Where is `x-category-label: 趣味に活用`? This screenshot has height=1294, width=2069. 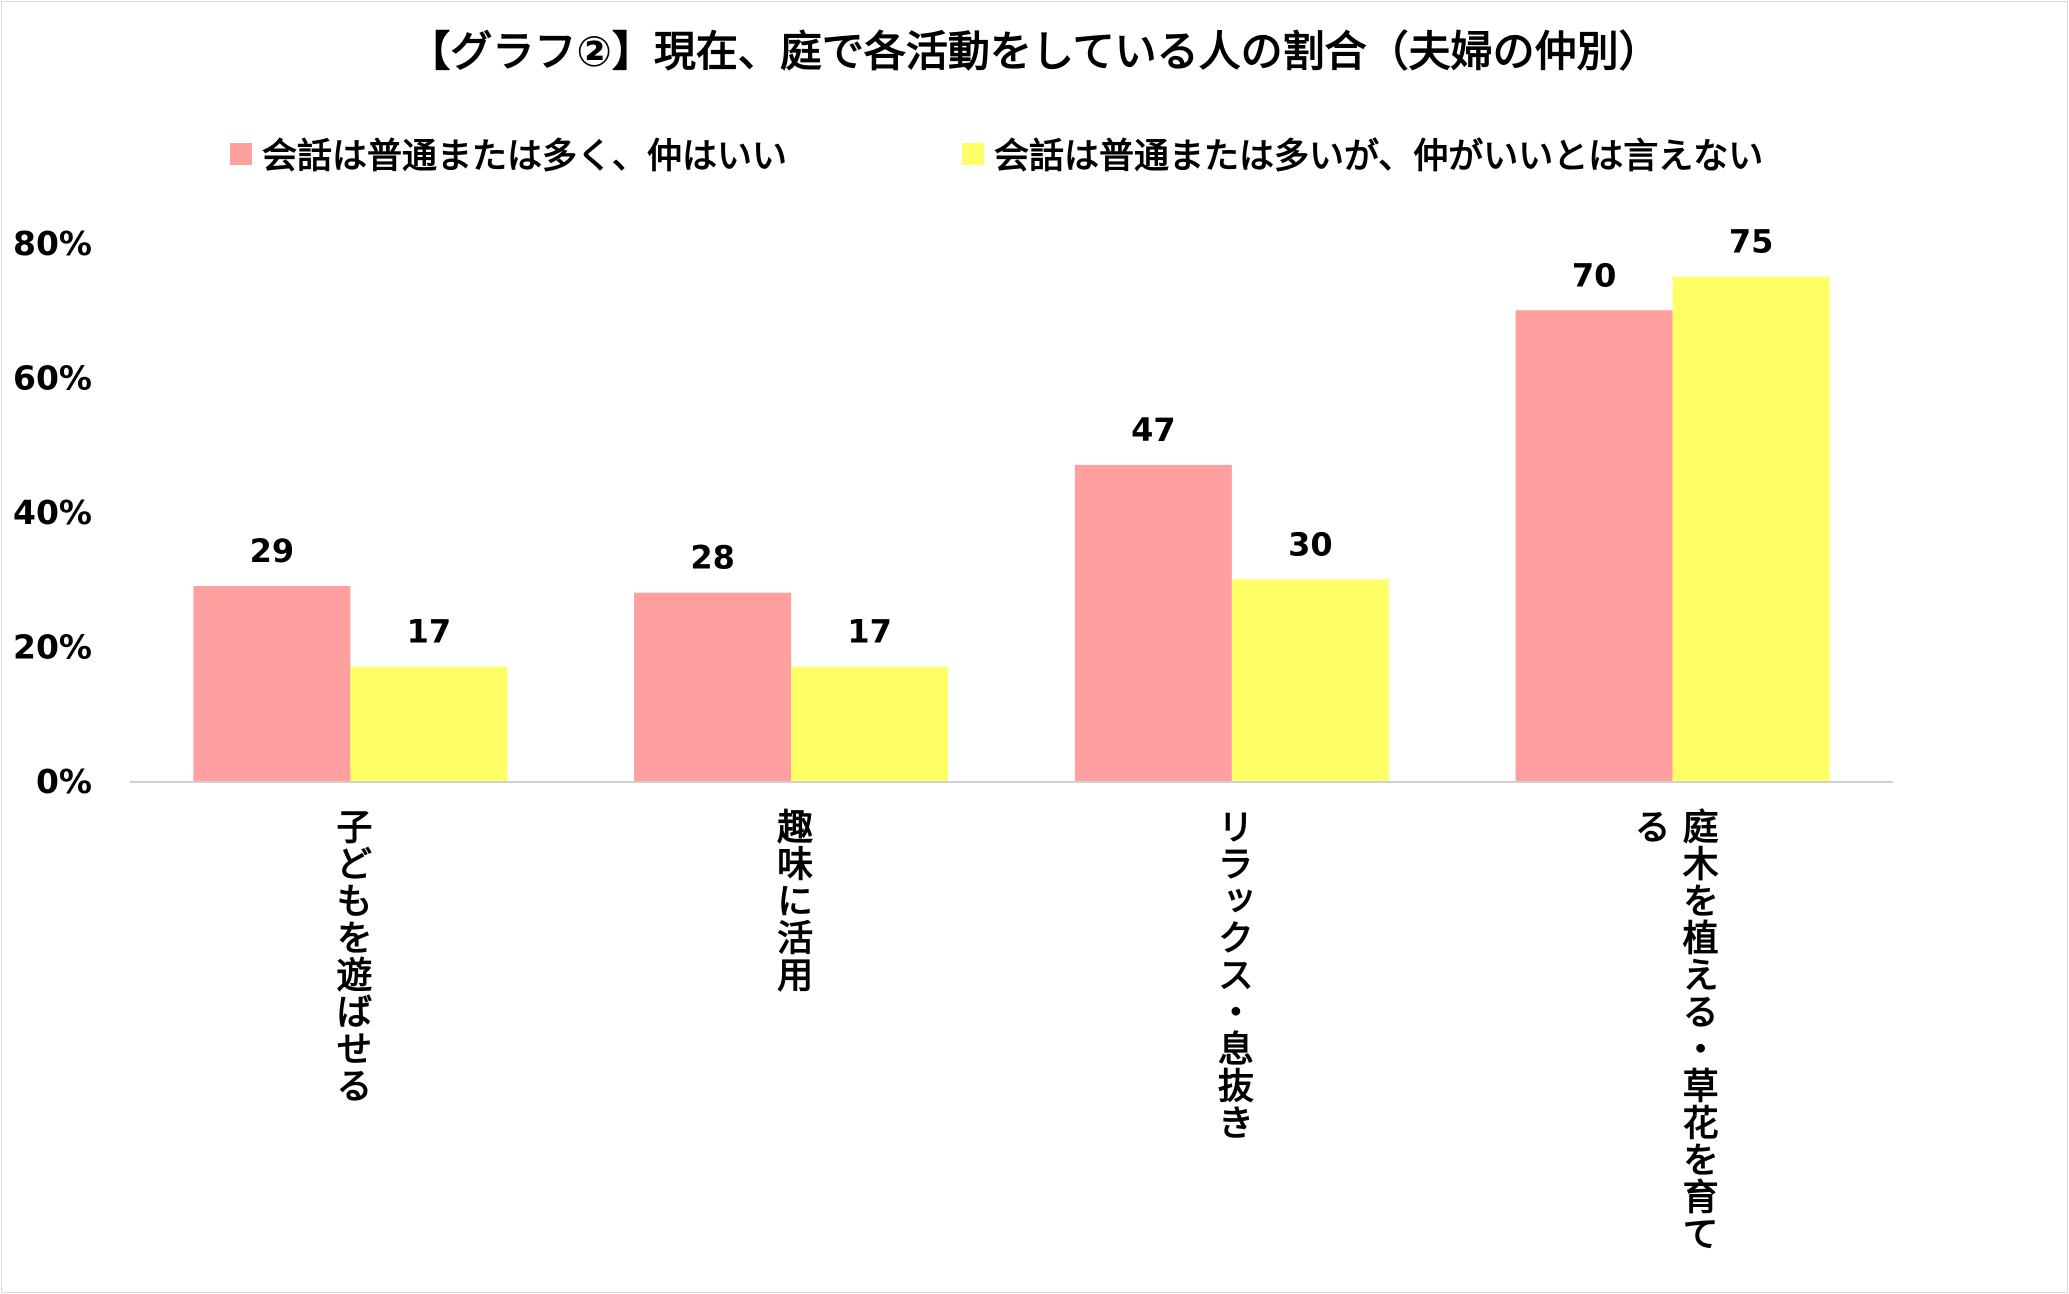 x-category-label: 趣味に活用 is located at coordinates (792, 900).